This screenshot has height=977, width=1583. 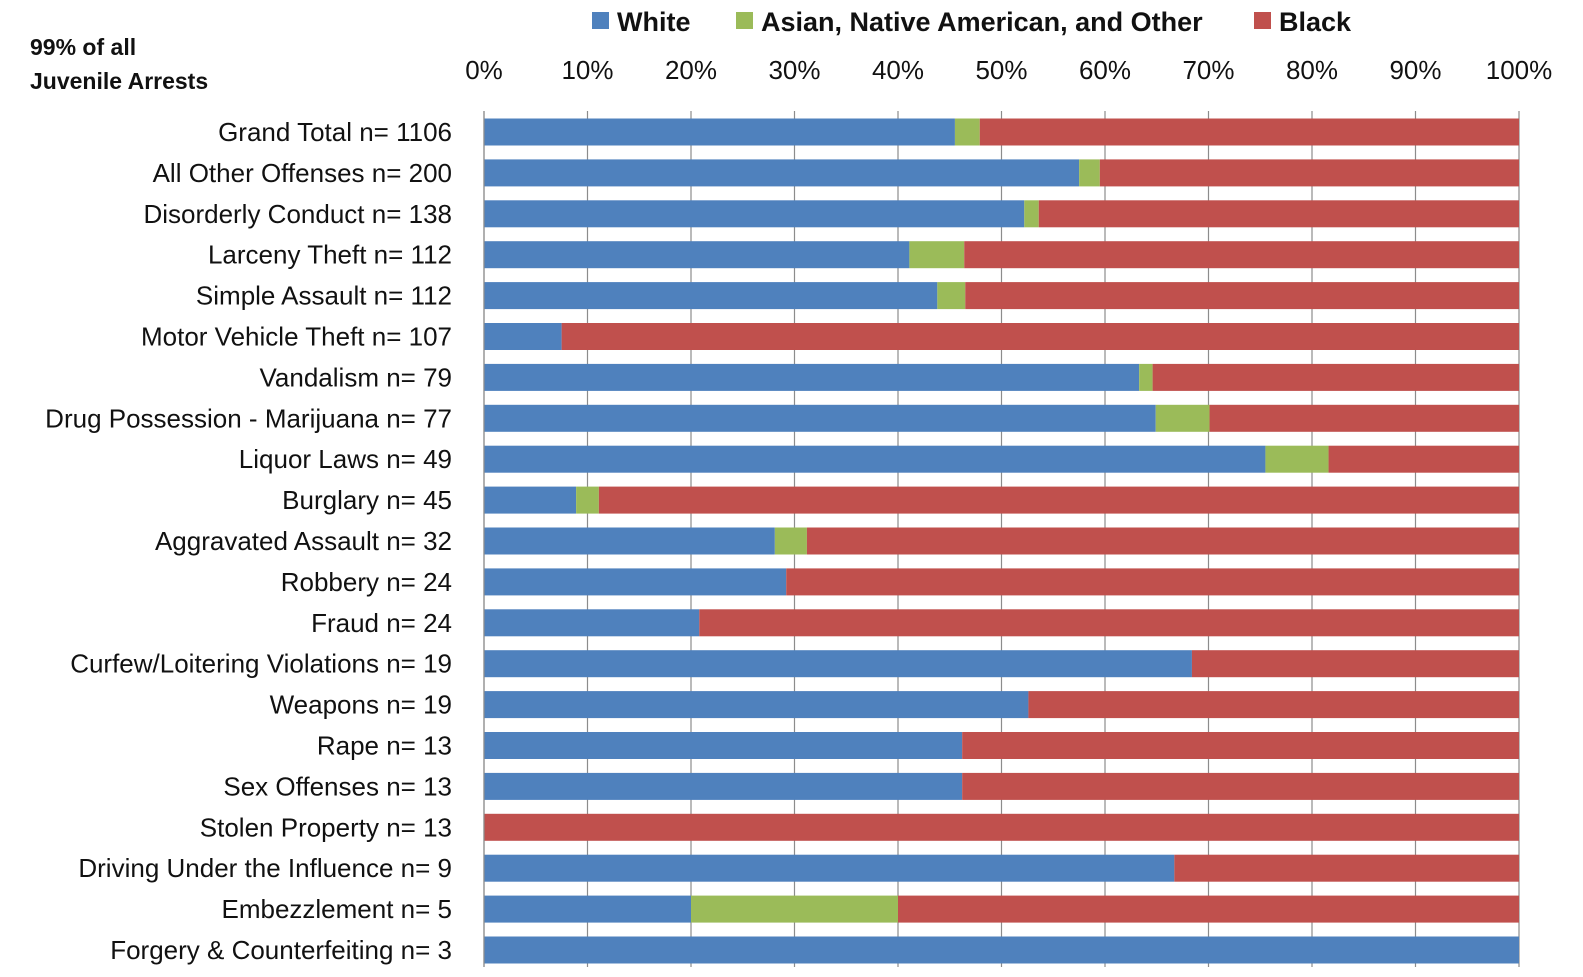 I want to click on category-label: Drug Possession - Marijuana n= 77, so click(x=248, y=418).